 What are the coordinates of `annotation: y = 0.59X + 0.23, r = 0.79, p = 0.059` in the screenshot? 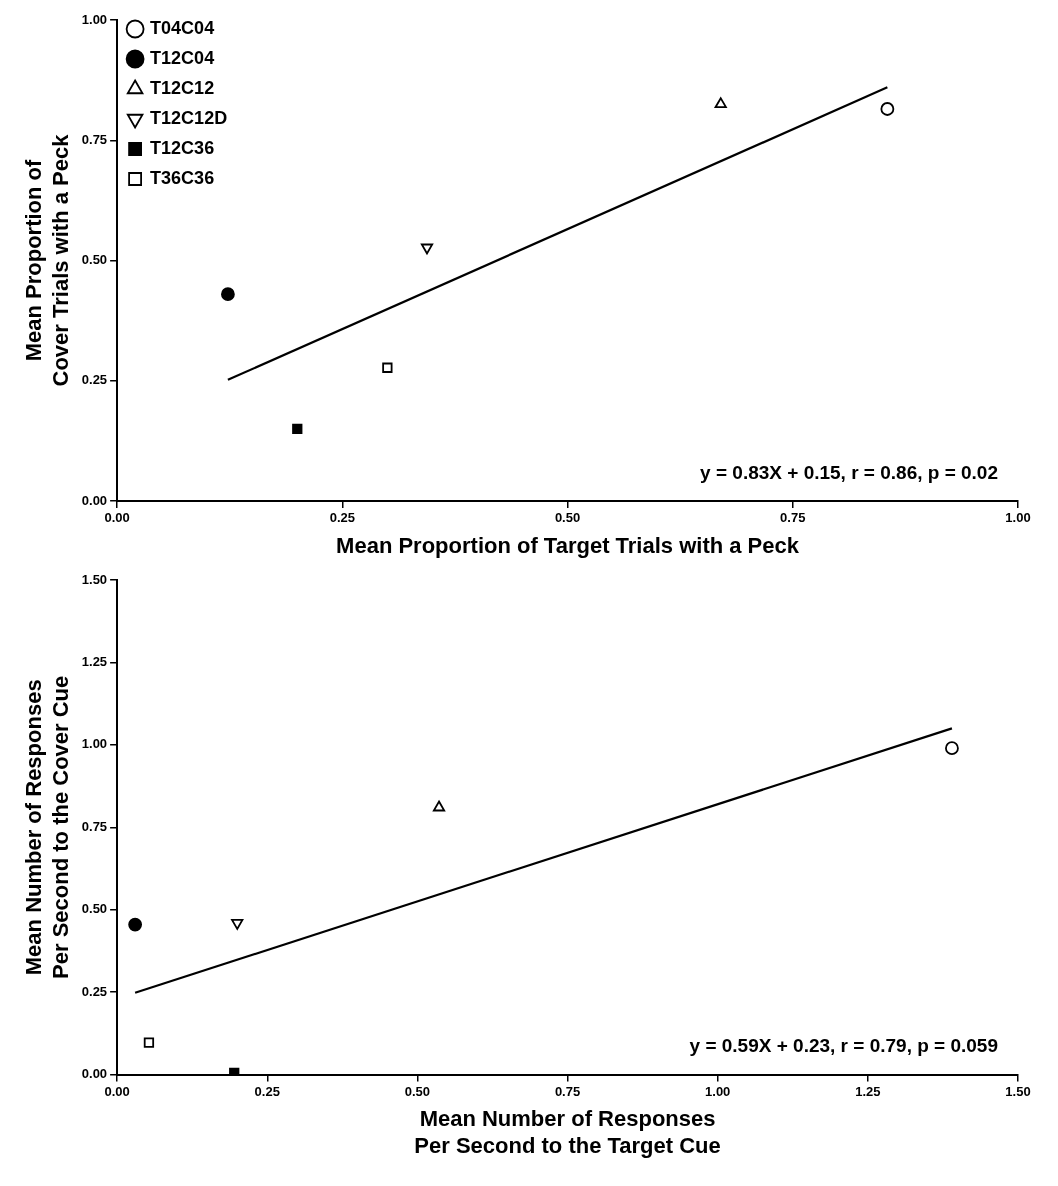 It's located at (843, 1046).